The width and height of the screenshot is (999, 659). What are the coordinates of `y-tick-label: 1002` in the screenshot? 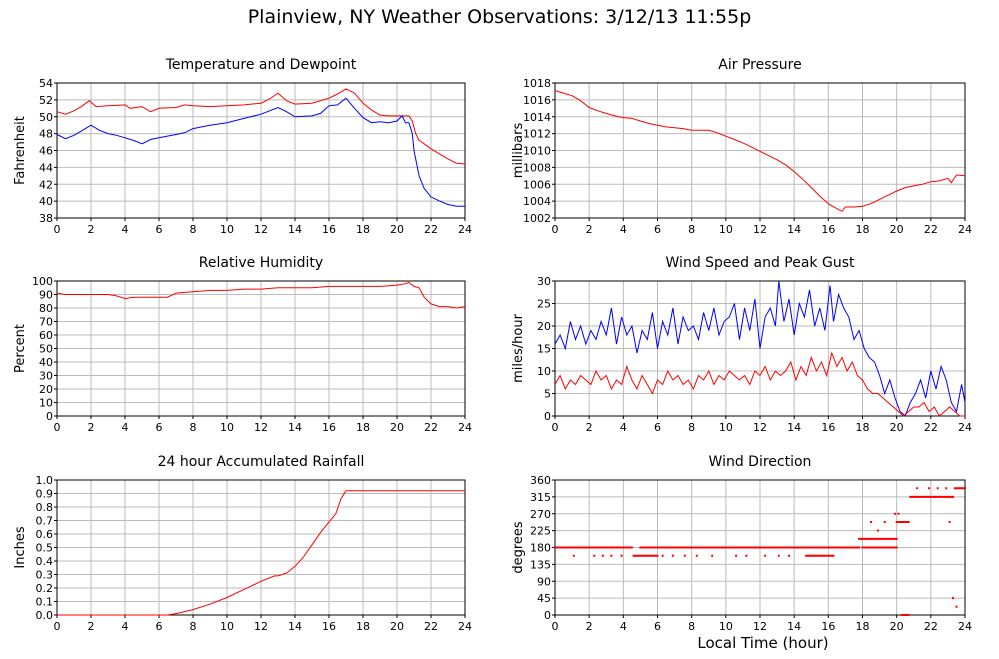 It's located at (537, 218).